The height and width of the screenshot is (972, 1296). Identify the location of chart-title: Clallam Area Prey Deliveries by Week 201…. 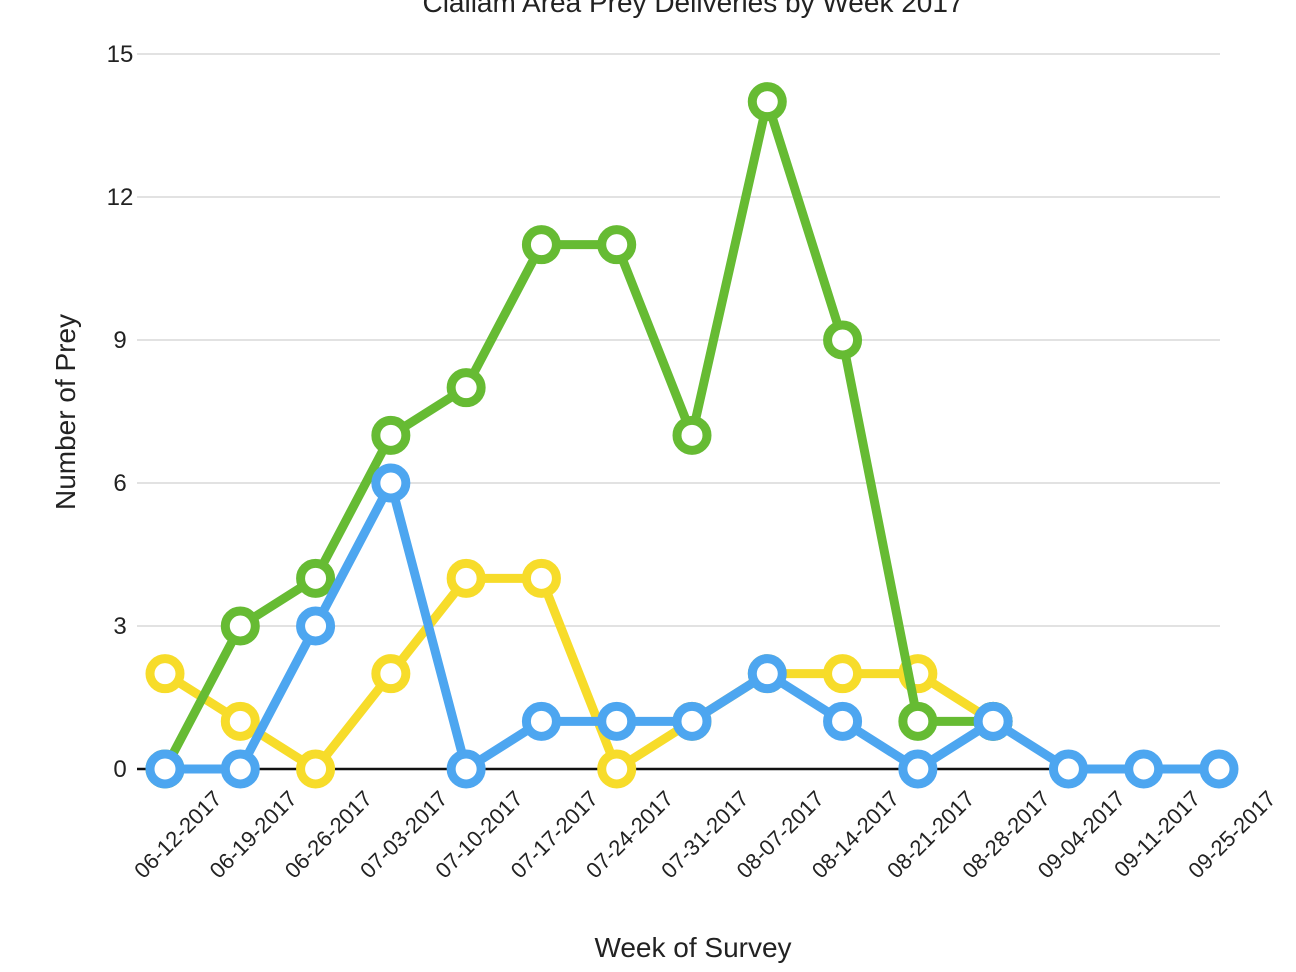
(692, 9).